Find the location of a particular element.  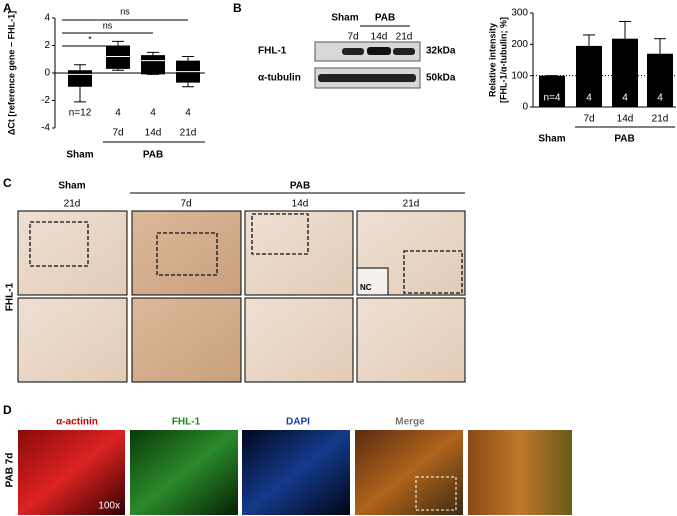

blot-lane: 21d is located at coordinates (404, 37).